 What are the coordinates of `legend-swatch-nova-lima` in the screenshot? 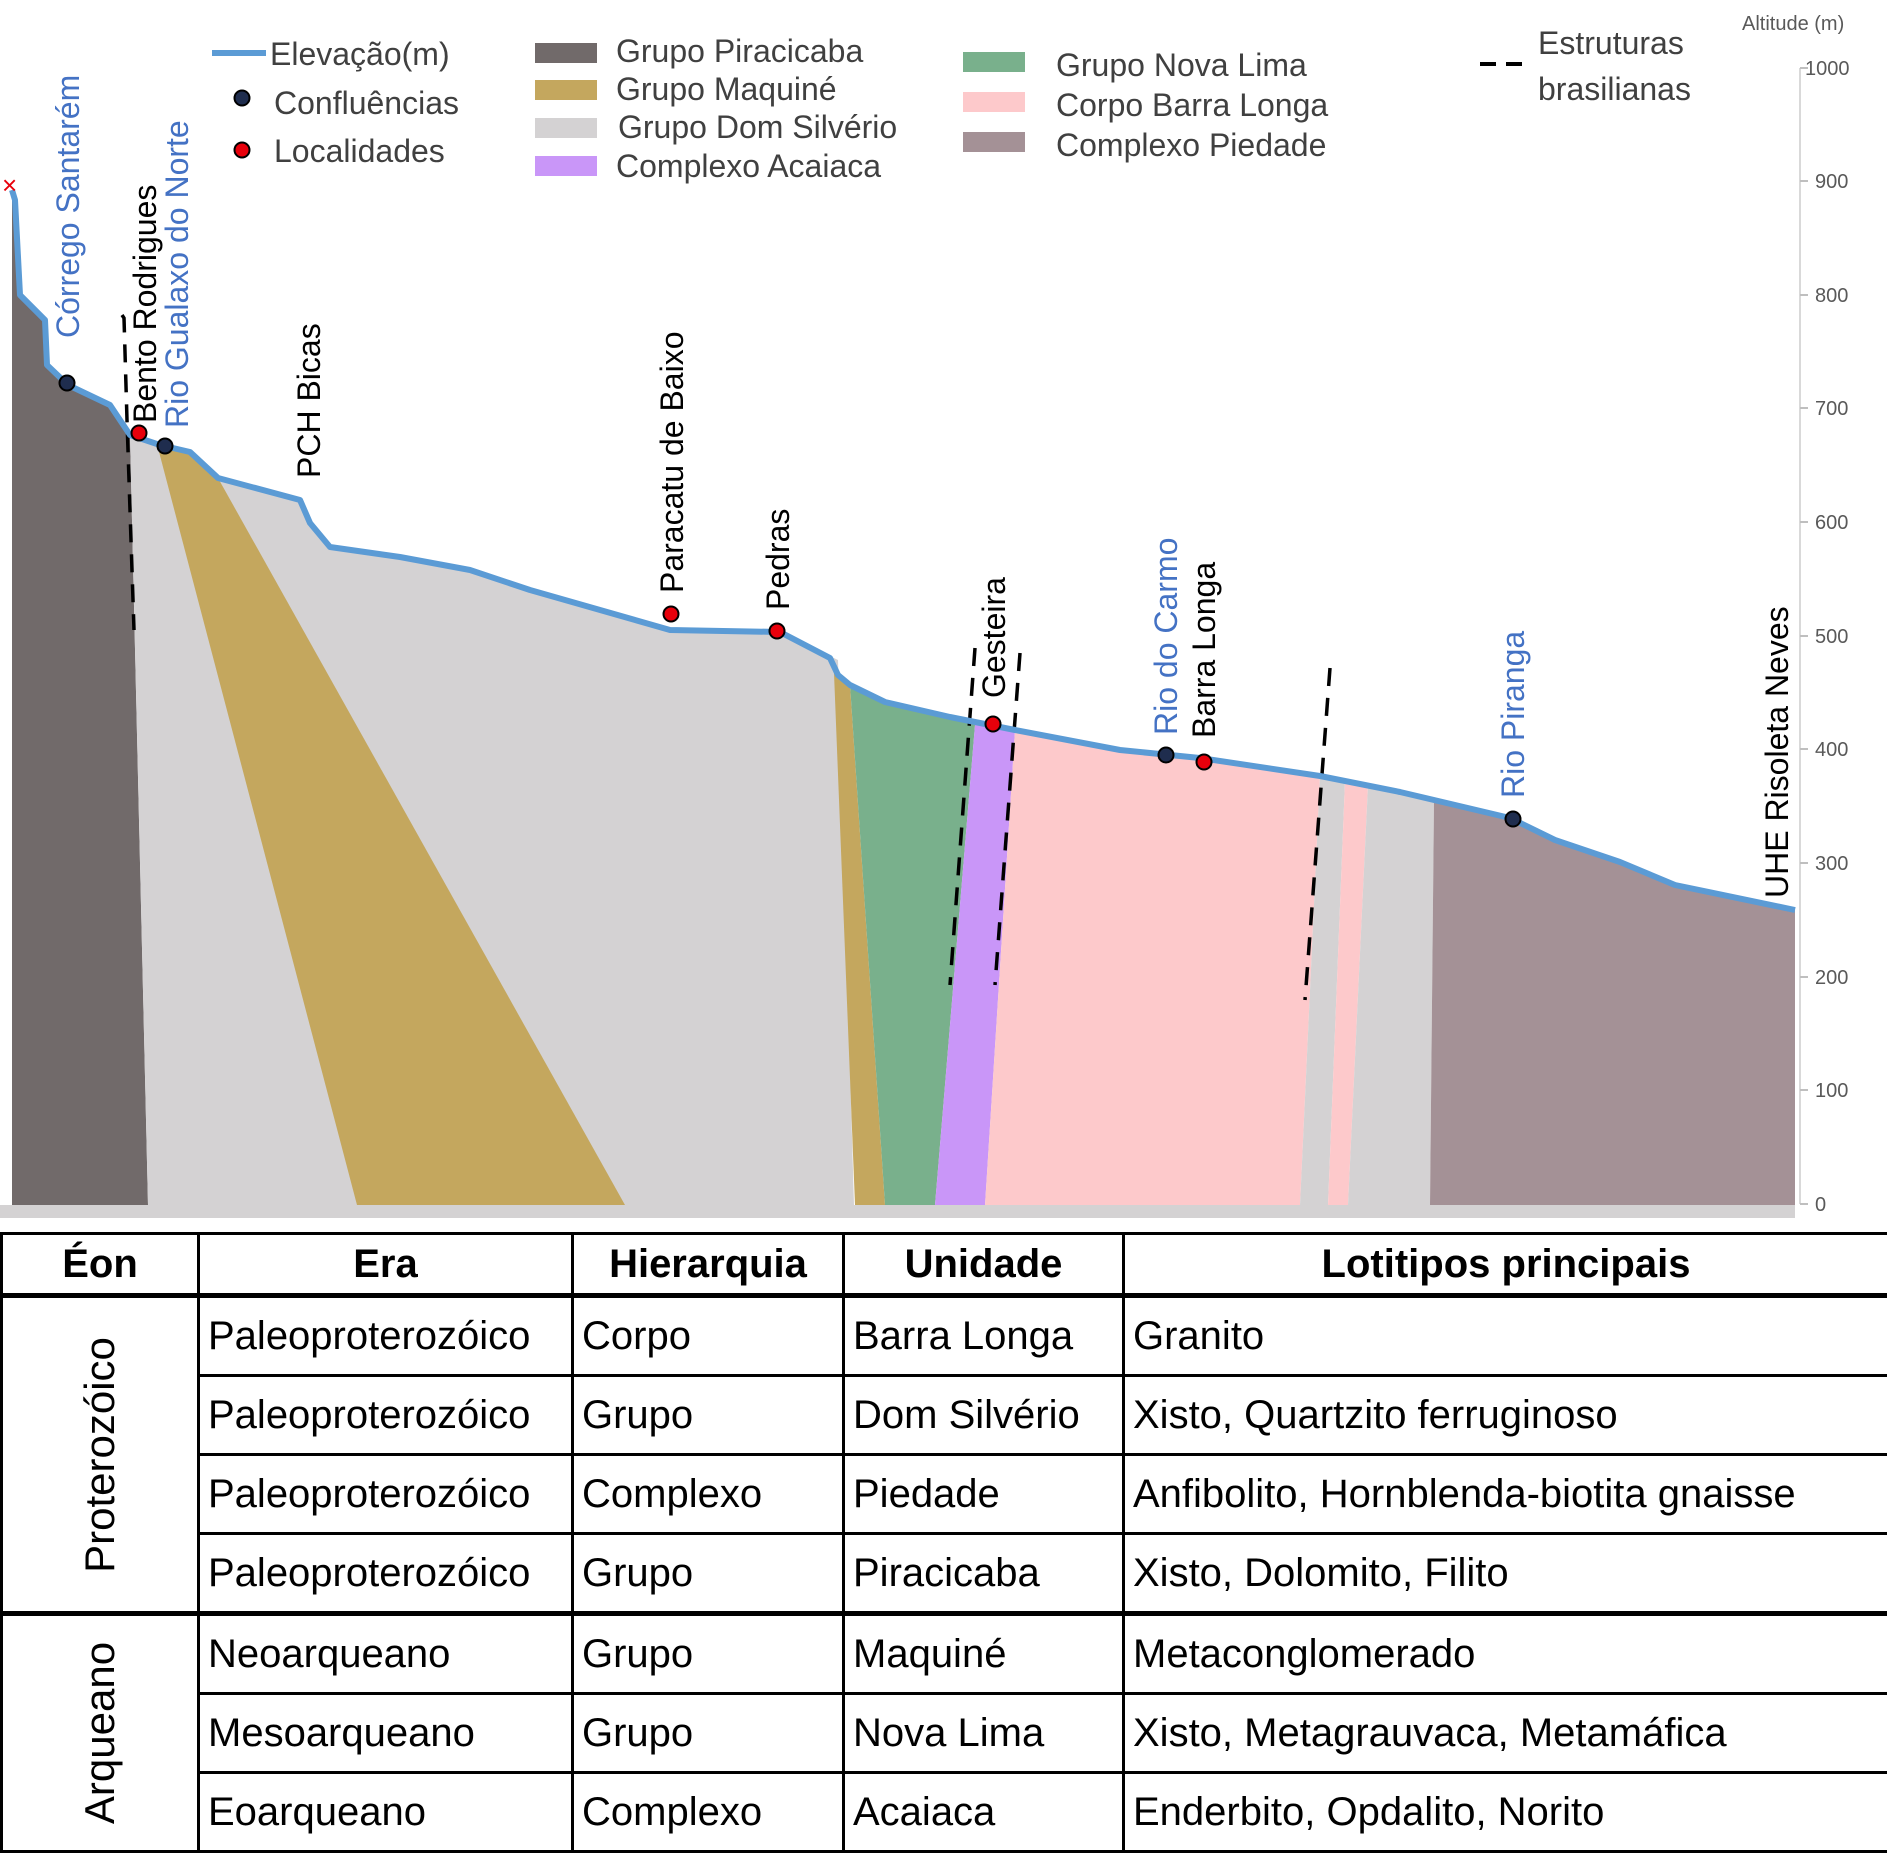 It's located at (994, 62).